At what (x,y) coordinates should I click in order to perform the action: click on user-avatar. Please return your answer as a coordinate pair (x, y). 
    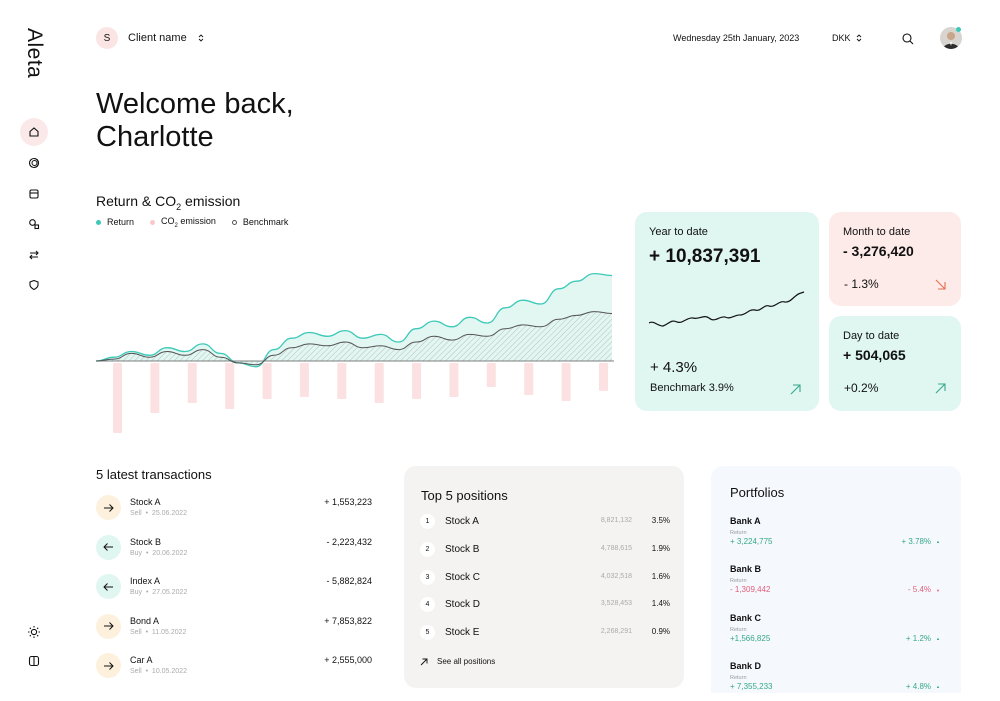
    Looking at the image, I should click on (951, 38).